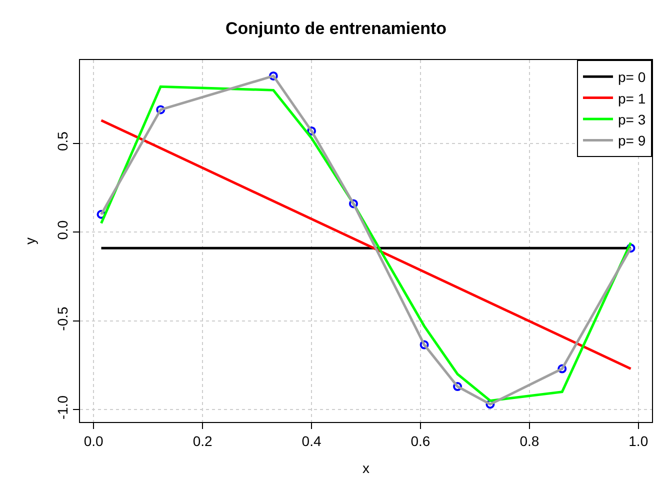  What do you see at coordinates (202, 440) in the screenshot?
I see `x-tick-label: 0.2` at bounding box center [202, 440].